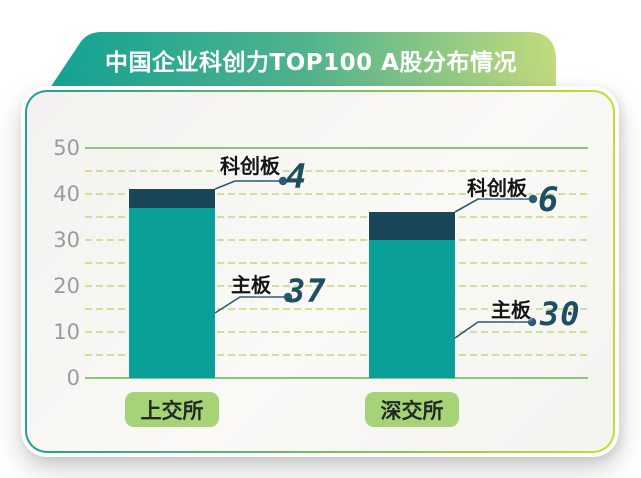 This screenshot has width=641, height=478. Describe the element at coordinates (246, 185) in the screenshot. I see `leader-line-sse-star` at that location.